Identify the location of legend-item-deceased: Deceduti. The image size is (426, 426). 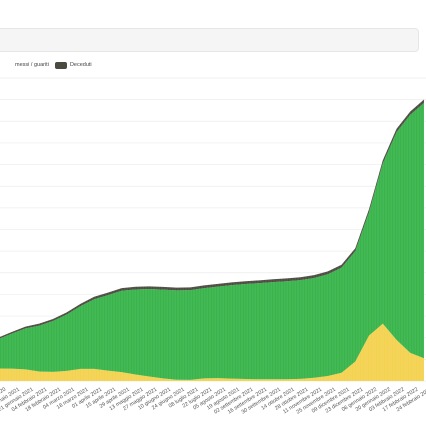
(73, 65).